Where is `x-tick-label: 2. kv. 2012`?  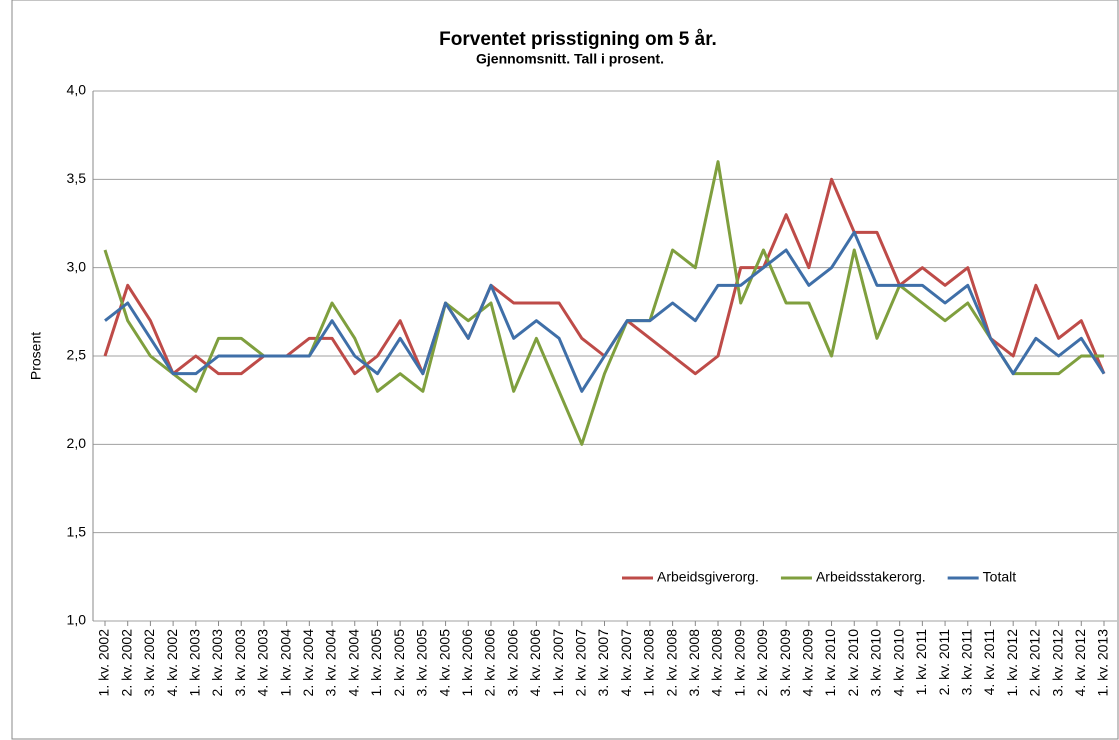
x-tick-label: 2. kv. 2012 is located at coordinates (1035, 663).